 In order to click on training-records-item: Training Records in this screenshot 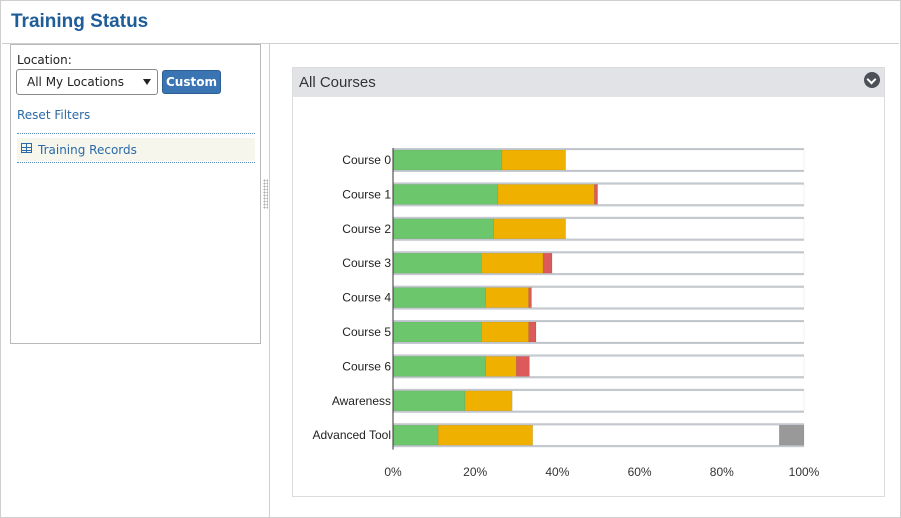, I will do `click(136, 149)`.